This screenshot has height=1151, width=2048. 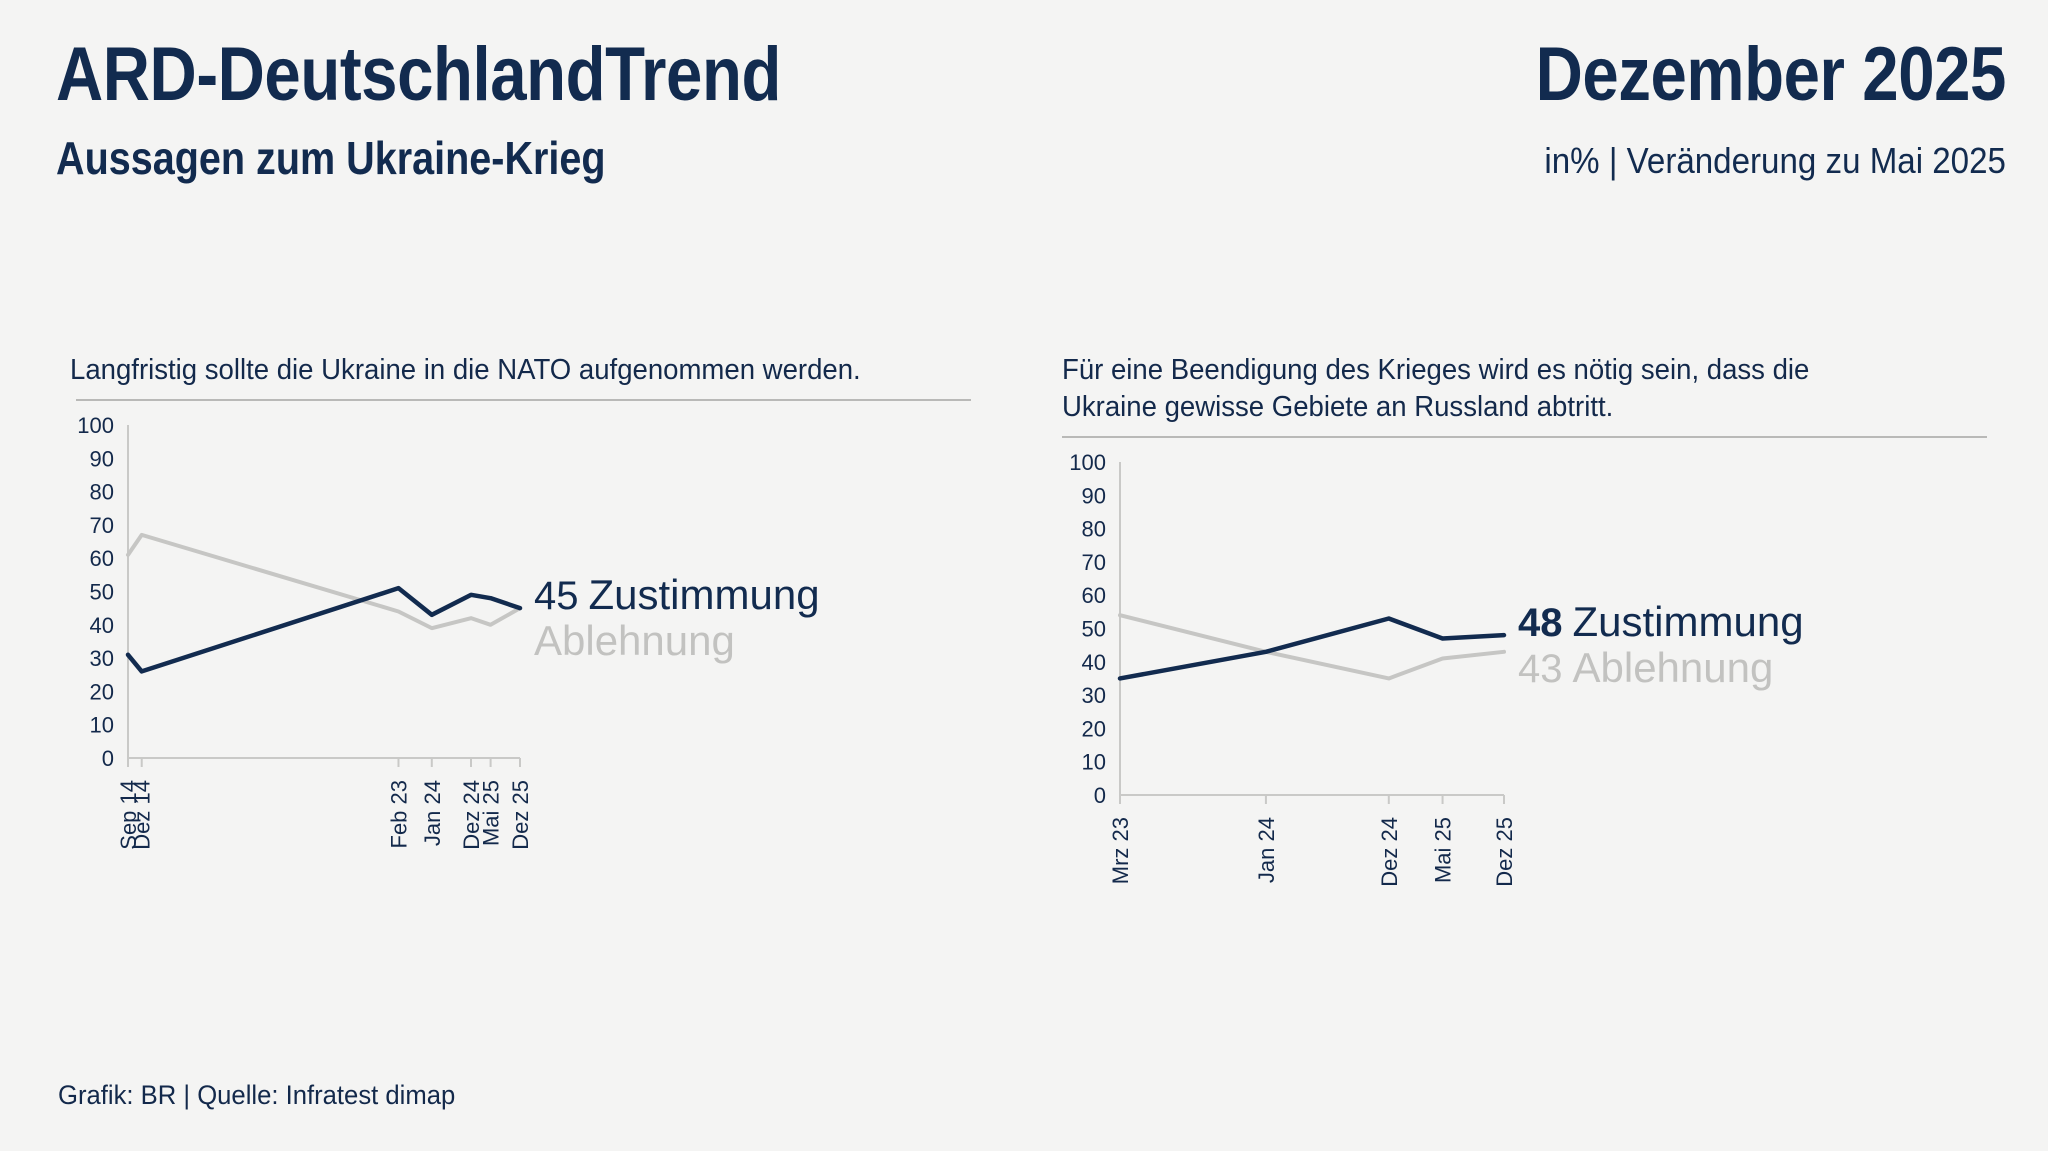 What do you see at coordinates (1771, 74) in the screenshot?
I see `edition-date: Dezember 2025` at bounding box center [1771, 74].